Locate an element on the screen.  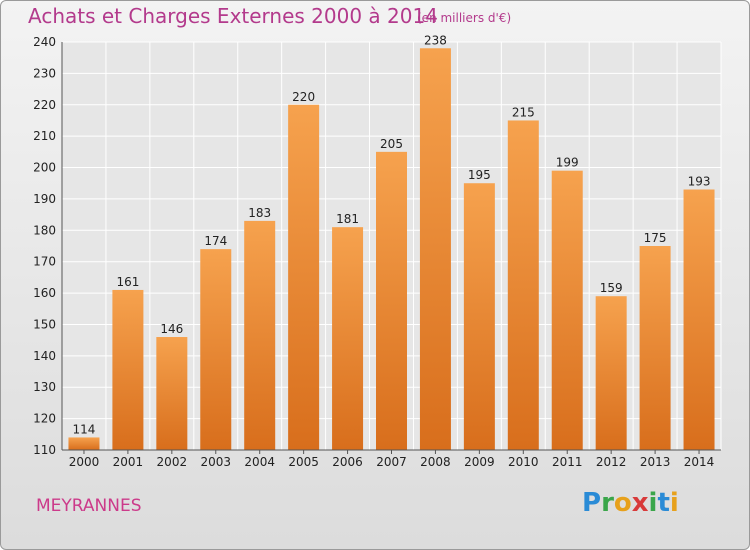
y-tick-label: 200 is located at coordinates (44, 168).